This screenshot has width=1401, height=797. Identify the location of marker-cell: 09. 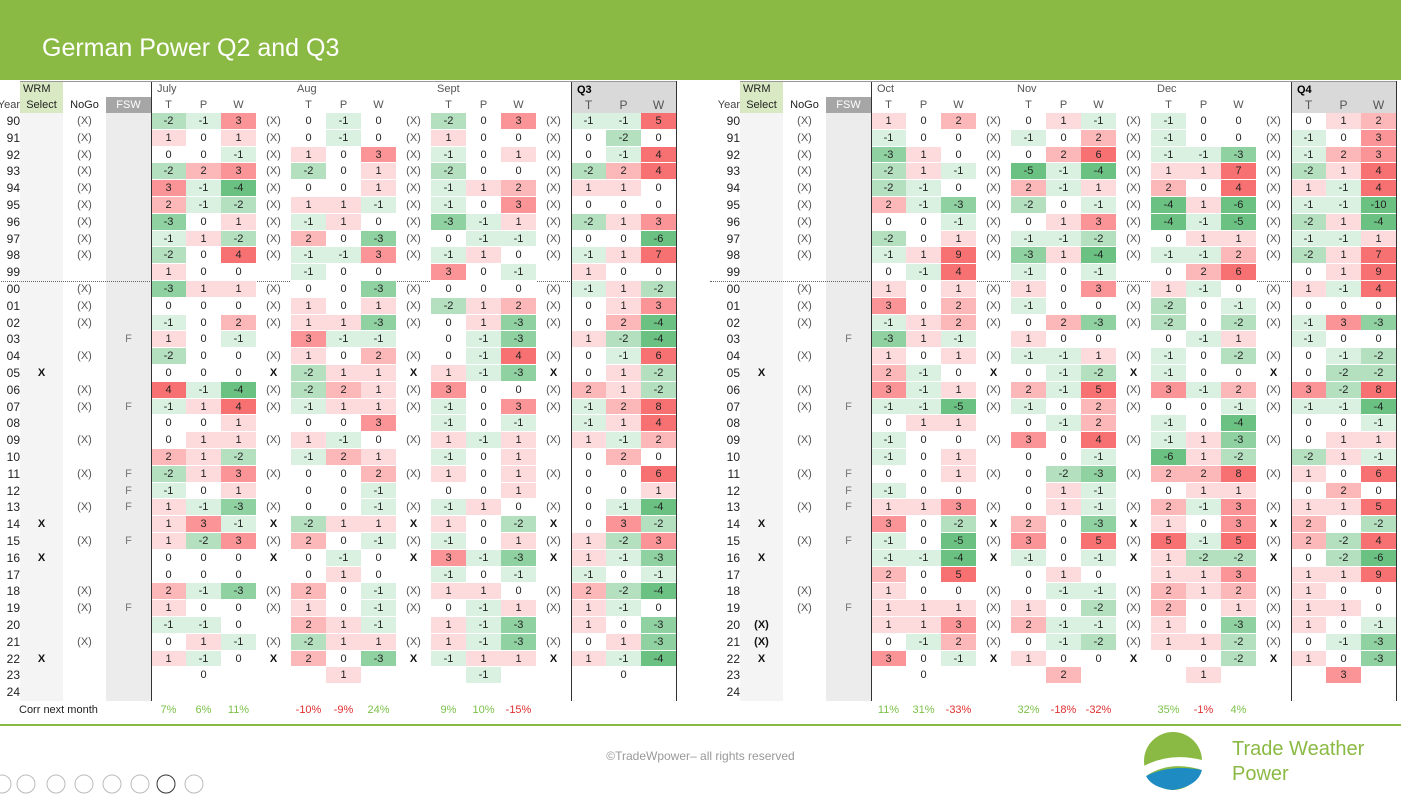
(733, 440).